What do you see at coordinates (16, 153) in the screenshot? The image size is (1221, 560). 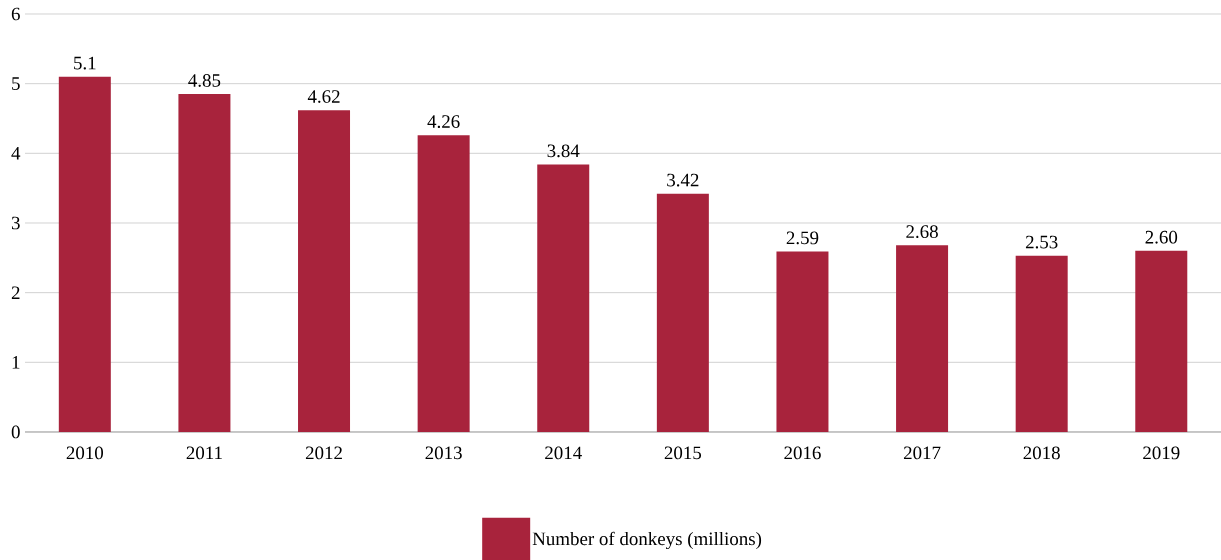 I see `y-tick-label: 4` at bounding box center [16, 153].